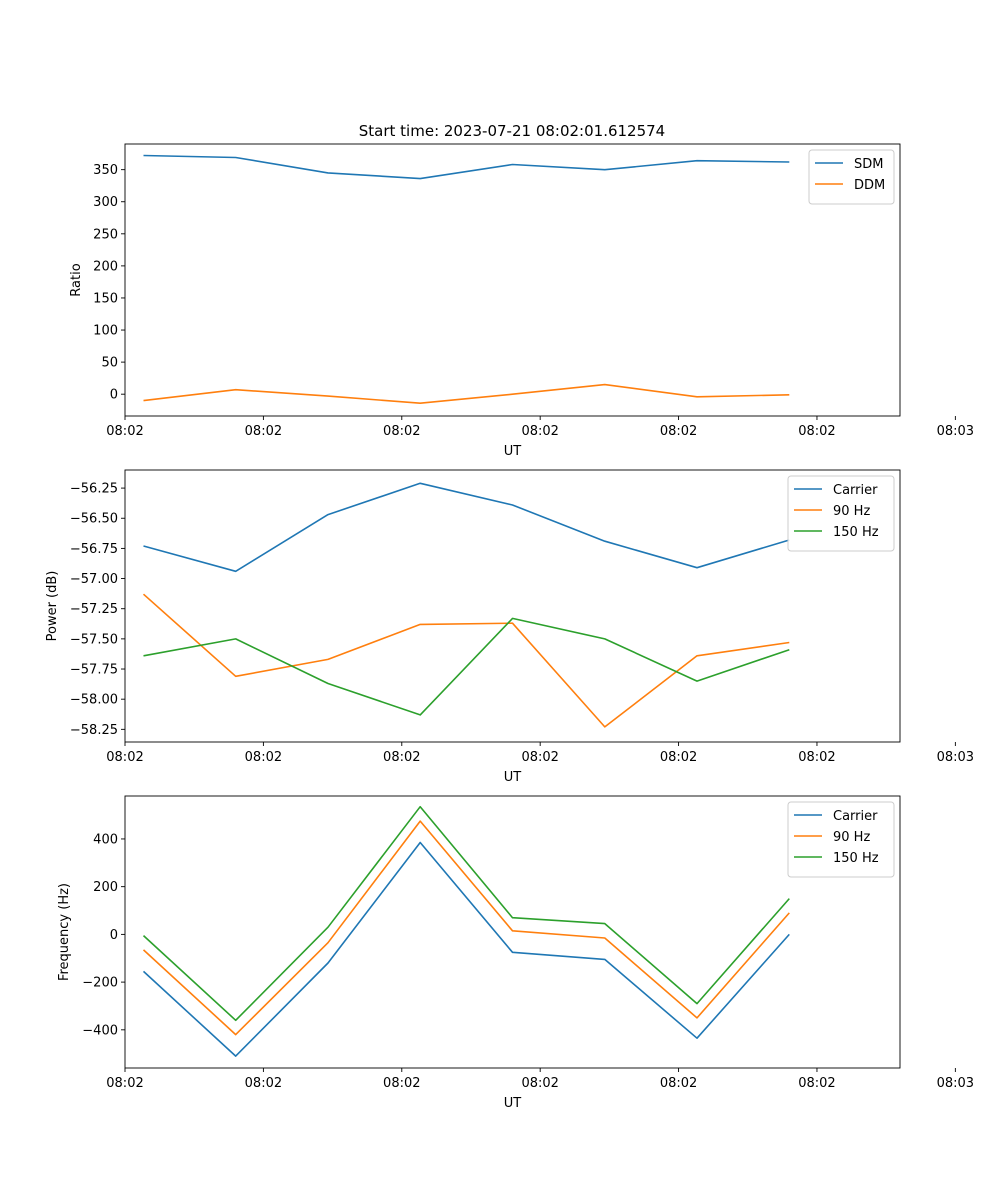  Describe the element at coordinates (105, 234) in the screenshot. I see `y-tick-label: 250` at that location.